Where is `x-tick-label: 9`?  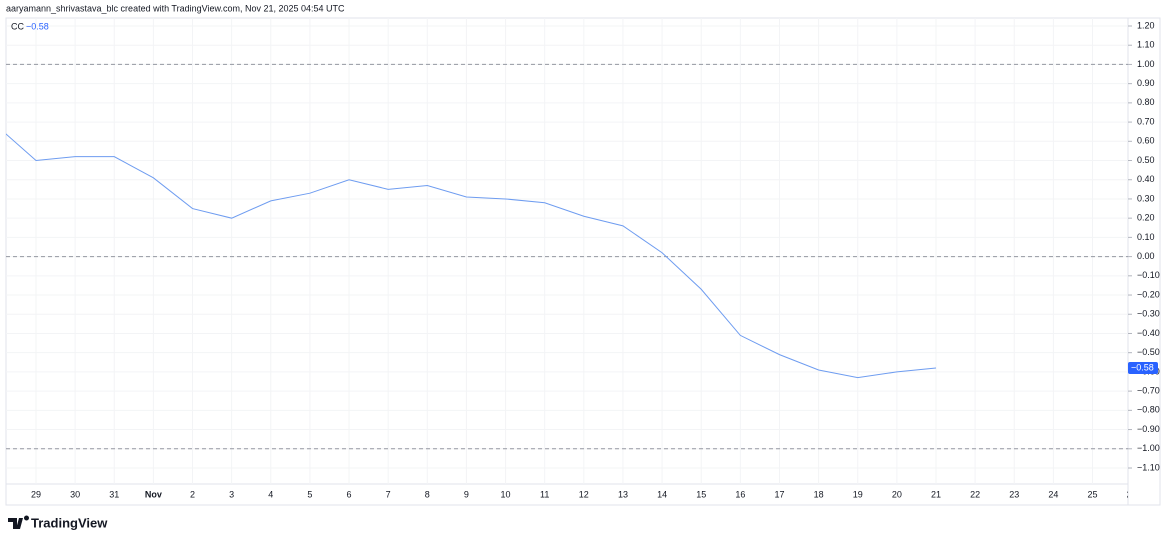
x-tick-label: 9 is located at coordinates (466, 494).